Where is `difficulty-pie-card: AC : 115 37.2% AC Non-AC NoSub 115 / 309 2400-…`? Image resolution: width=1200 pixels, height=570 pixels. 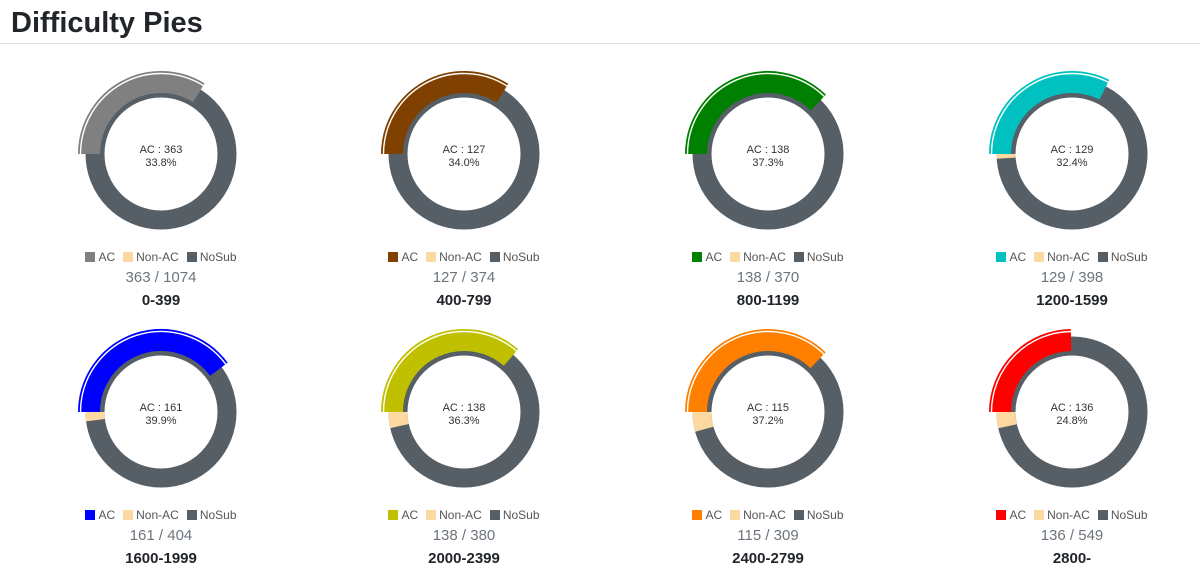
difficulty-pie-card: AC : 115 37.2% AC Non-AC NoSub 115 / 309 2400-… is located at coordinates (768, 438).